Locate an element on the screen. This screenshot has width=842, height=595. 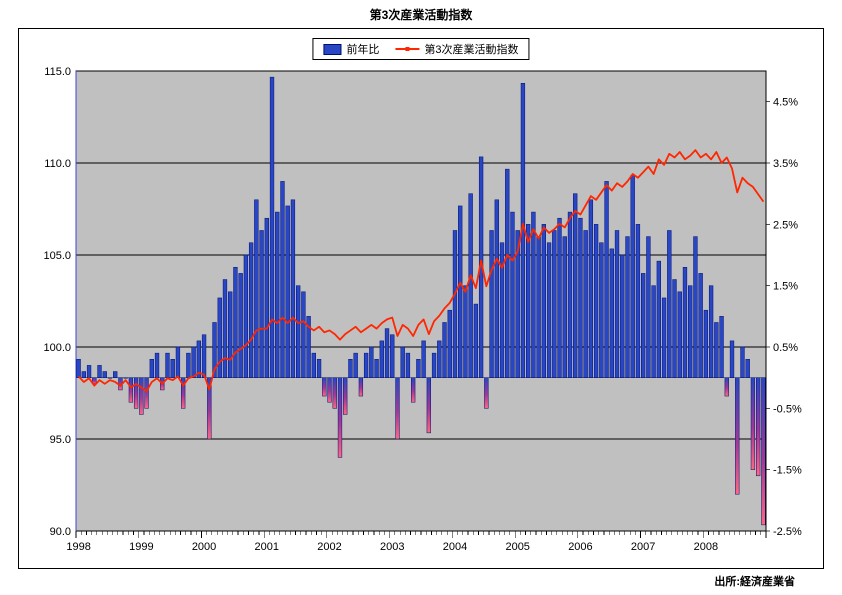
svg-text: -1.5% is located at coordinates (787, 471).